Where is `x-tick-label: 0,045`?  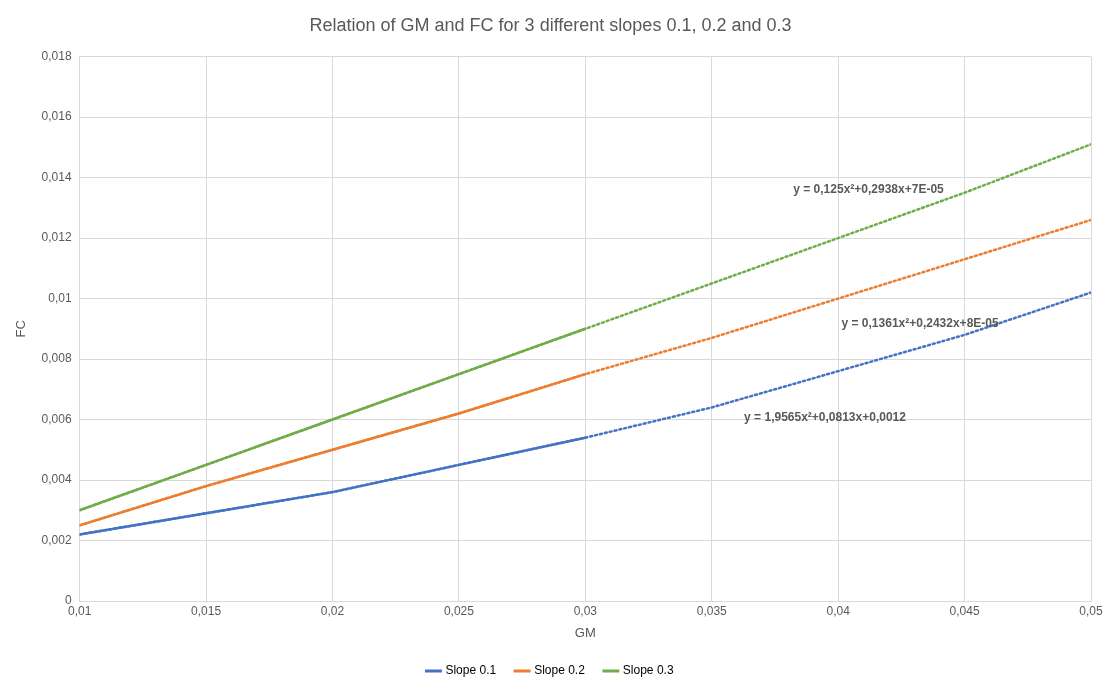
x-tick-label: 0,045 is located at coordinates (964, 610).